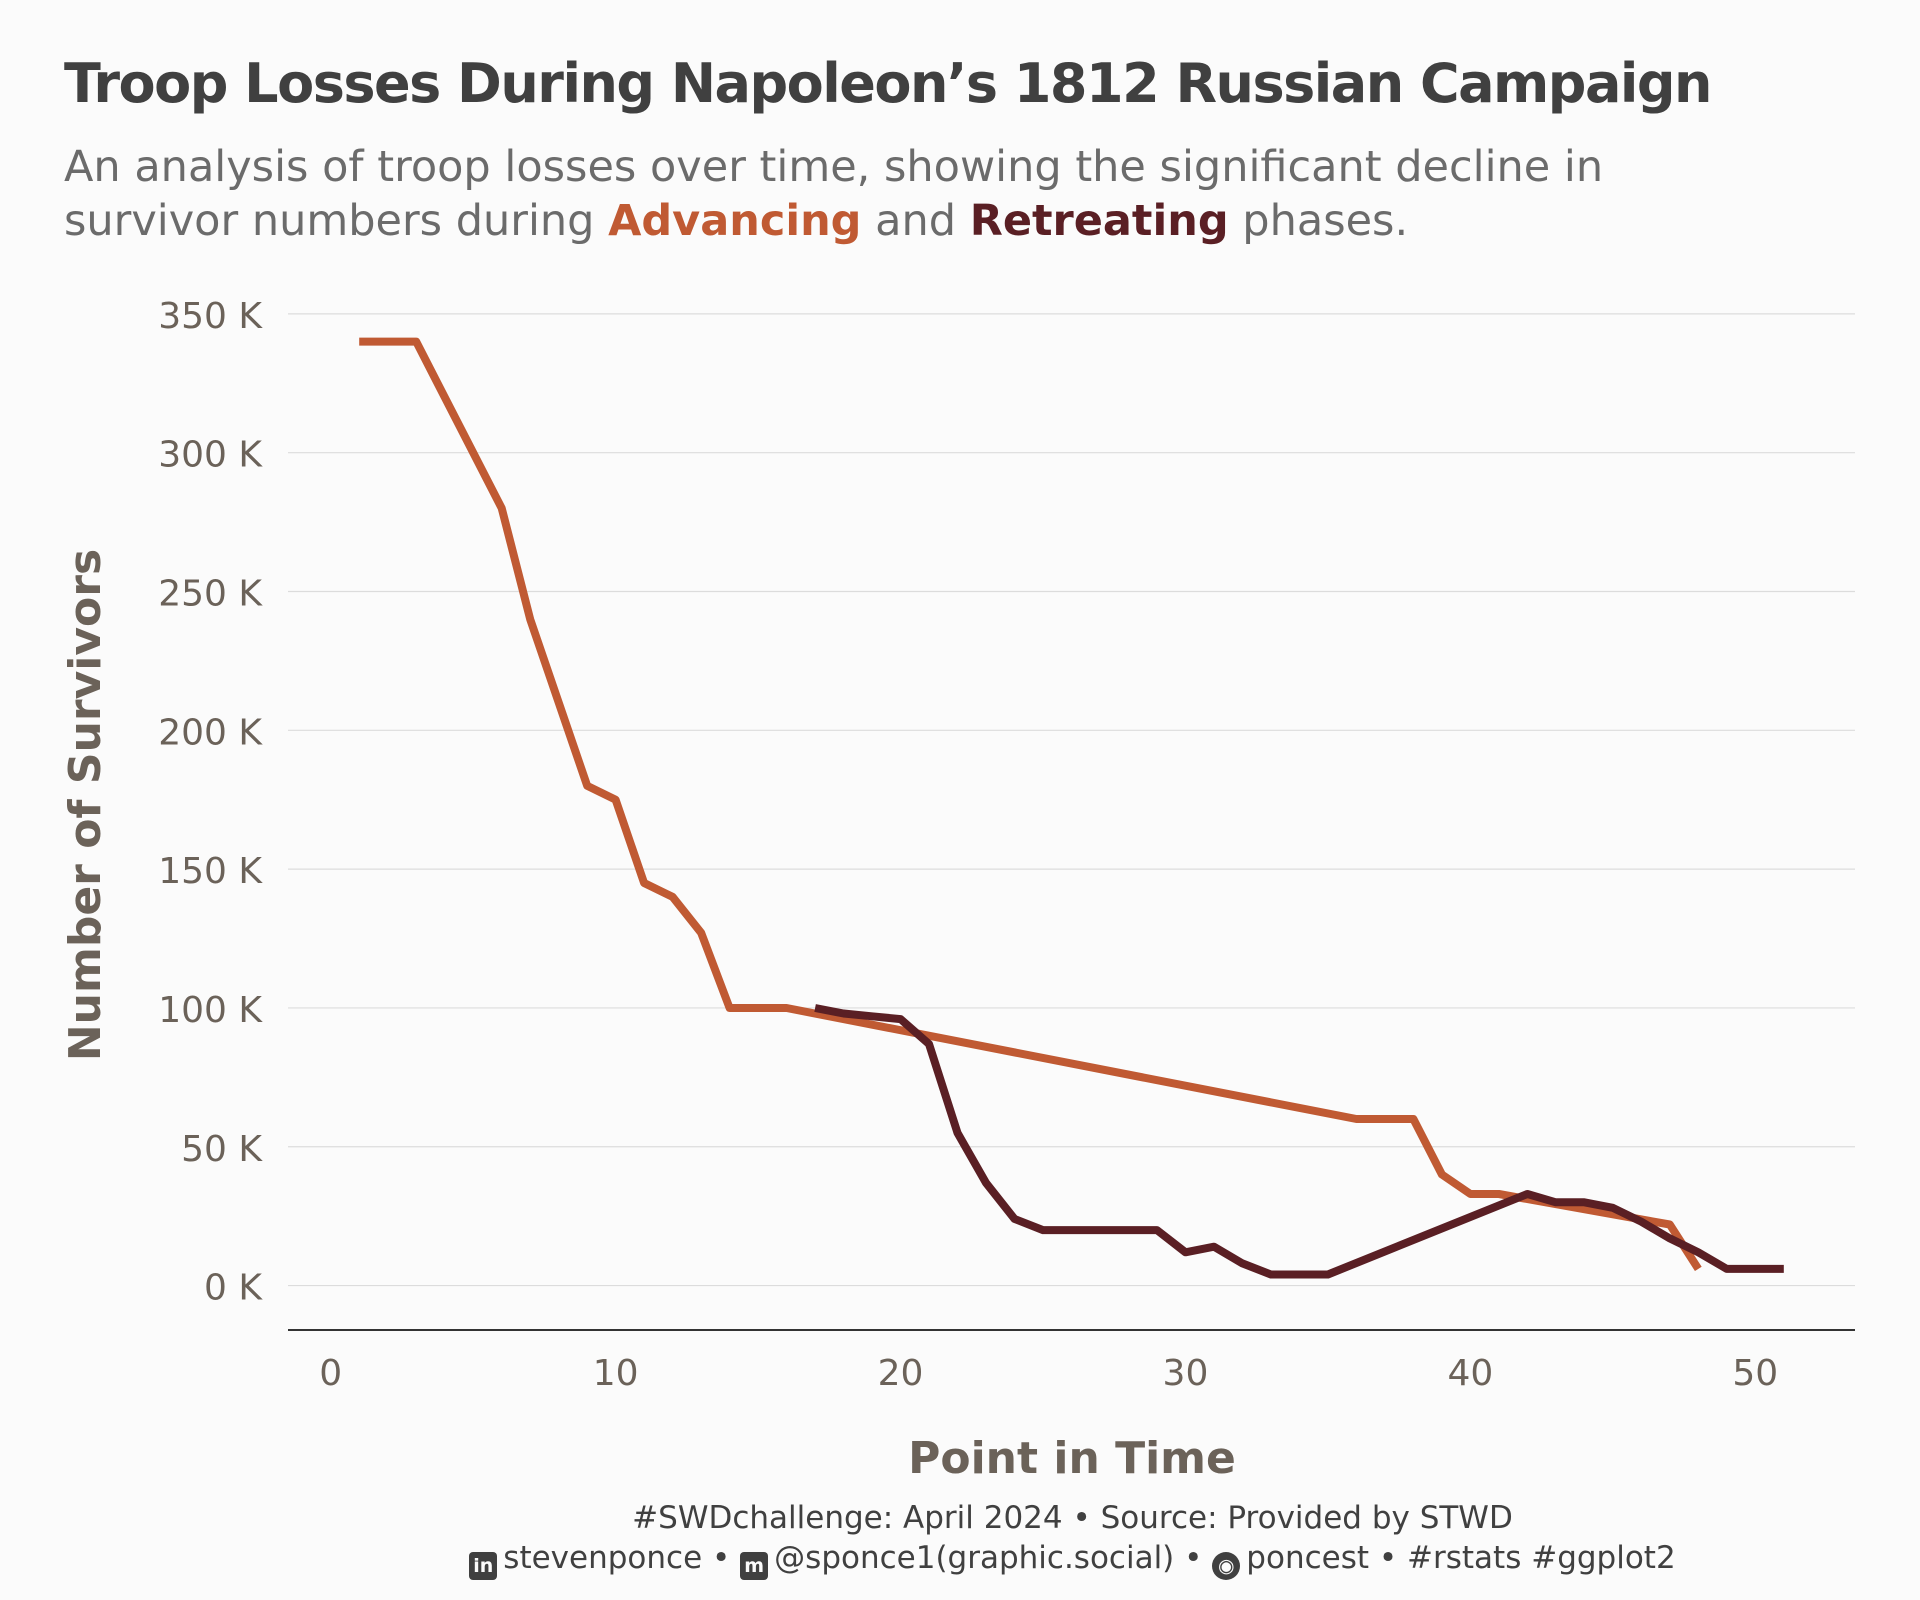  Describe the element at coordinates (483, 1566) in the screenshot. I see `linkedin-icon: in` at that location.